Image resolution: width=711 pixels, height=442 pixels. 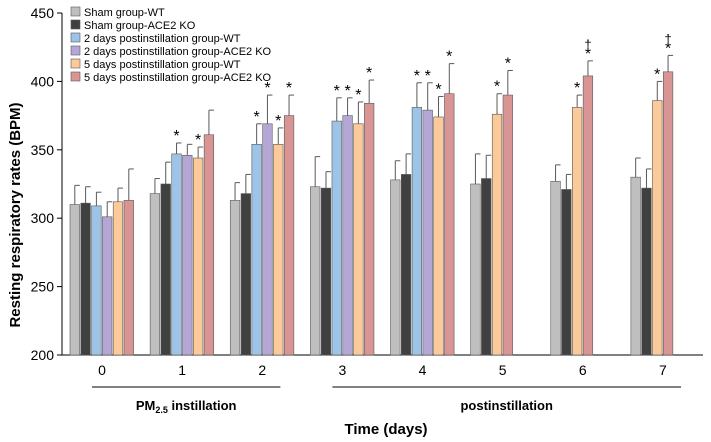 I want to click on x-tick-label: 2, so click(x=262, y=370).